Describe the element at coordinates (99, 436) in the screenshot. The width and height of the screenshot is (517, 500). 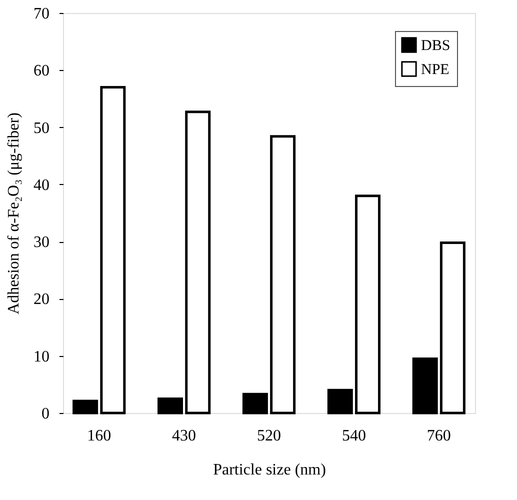
I see `x-tick-label: 160` at that location.